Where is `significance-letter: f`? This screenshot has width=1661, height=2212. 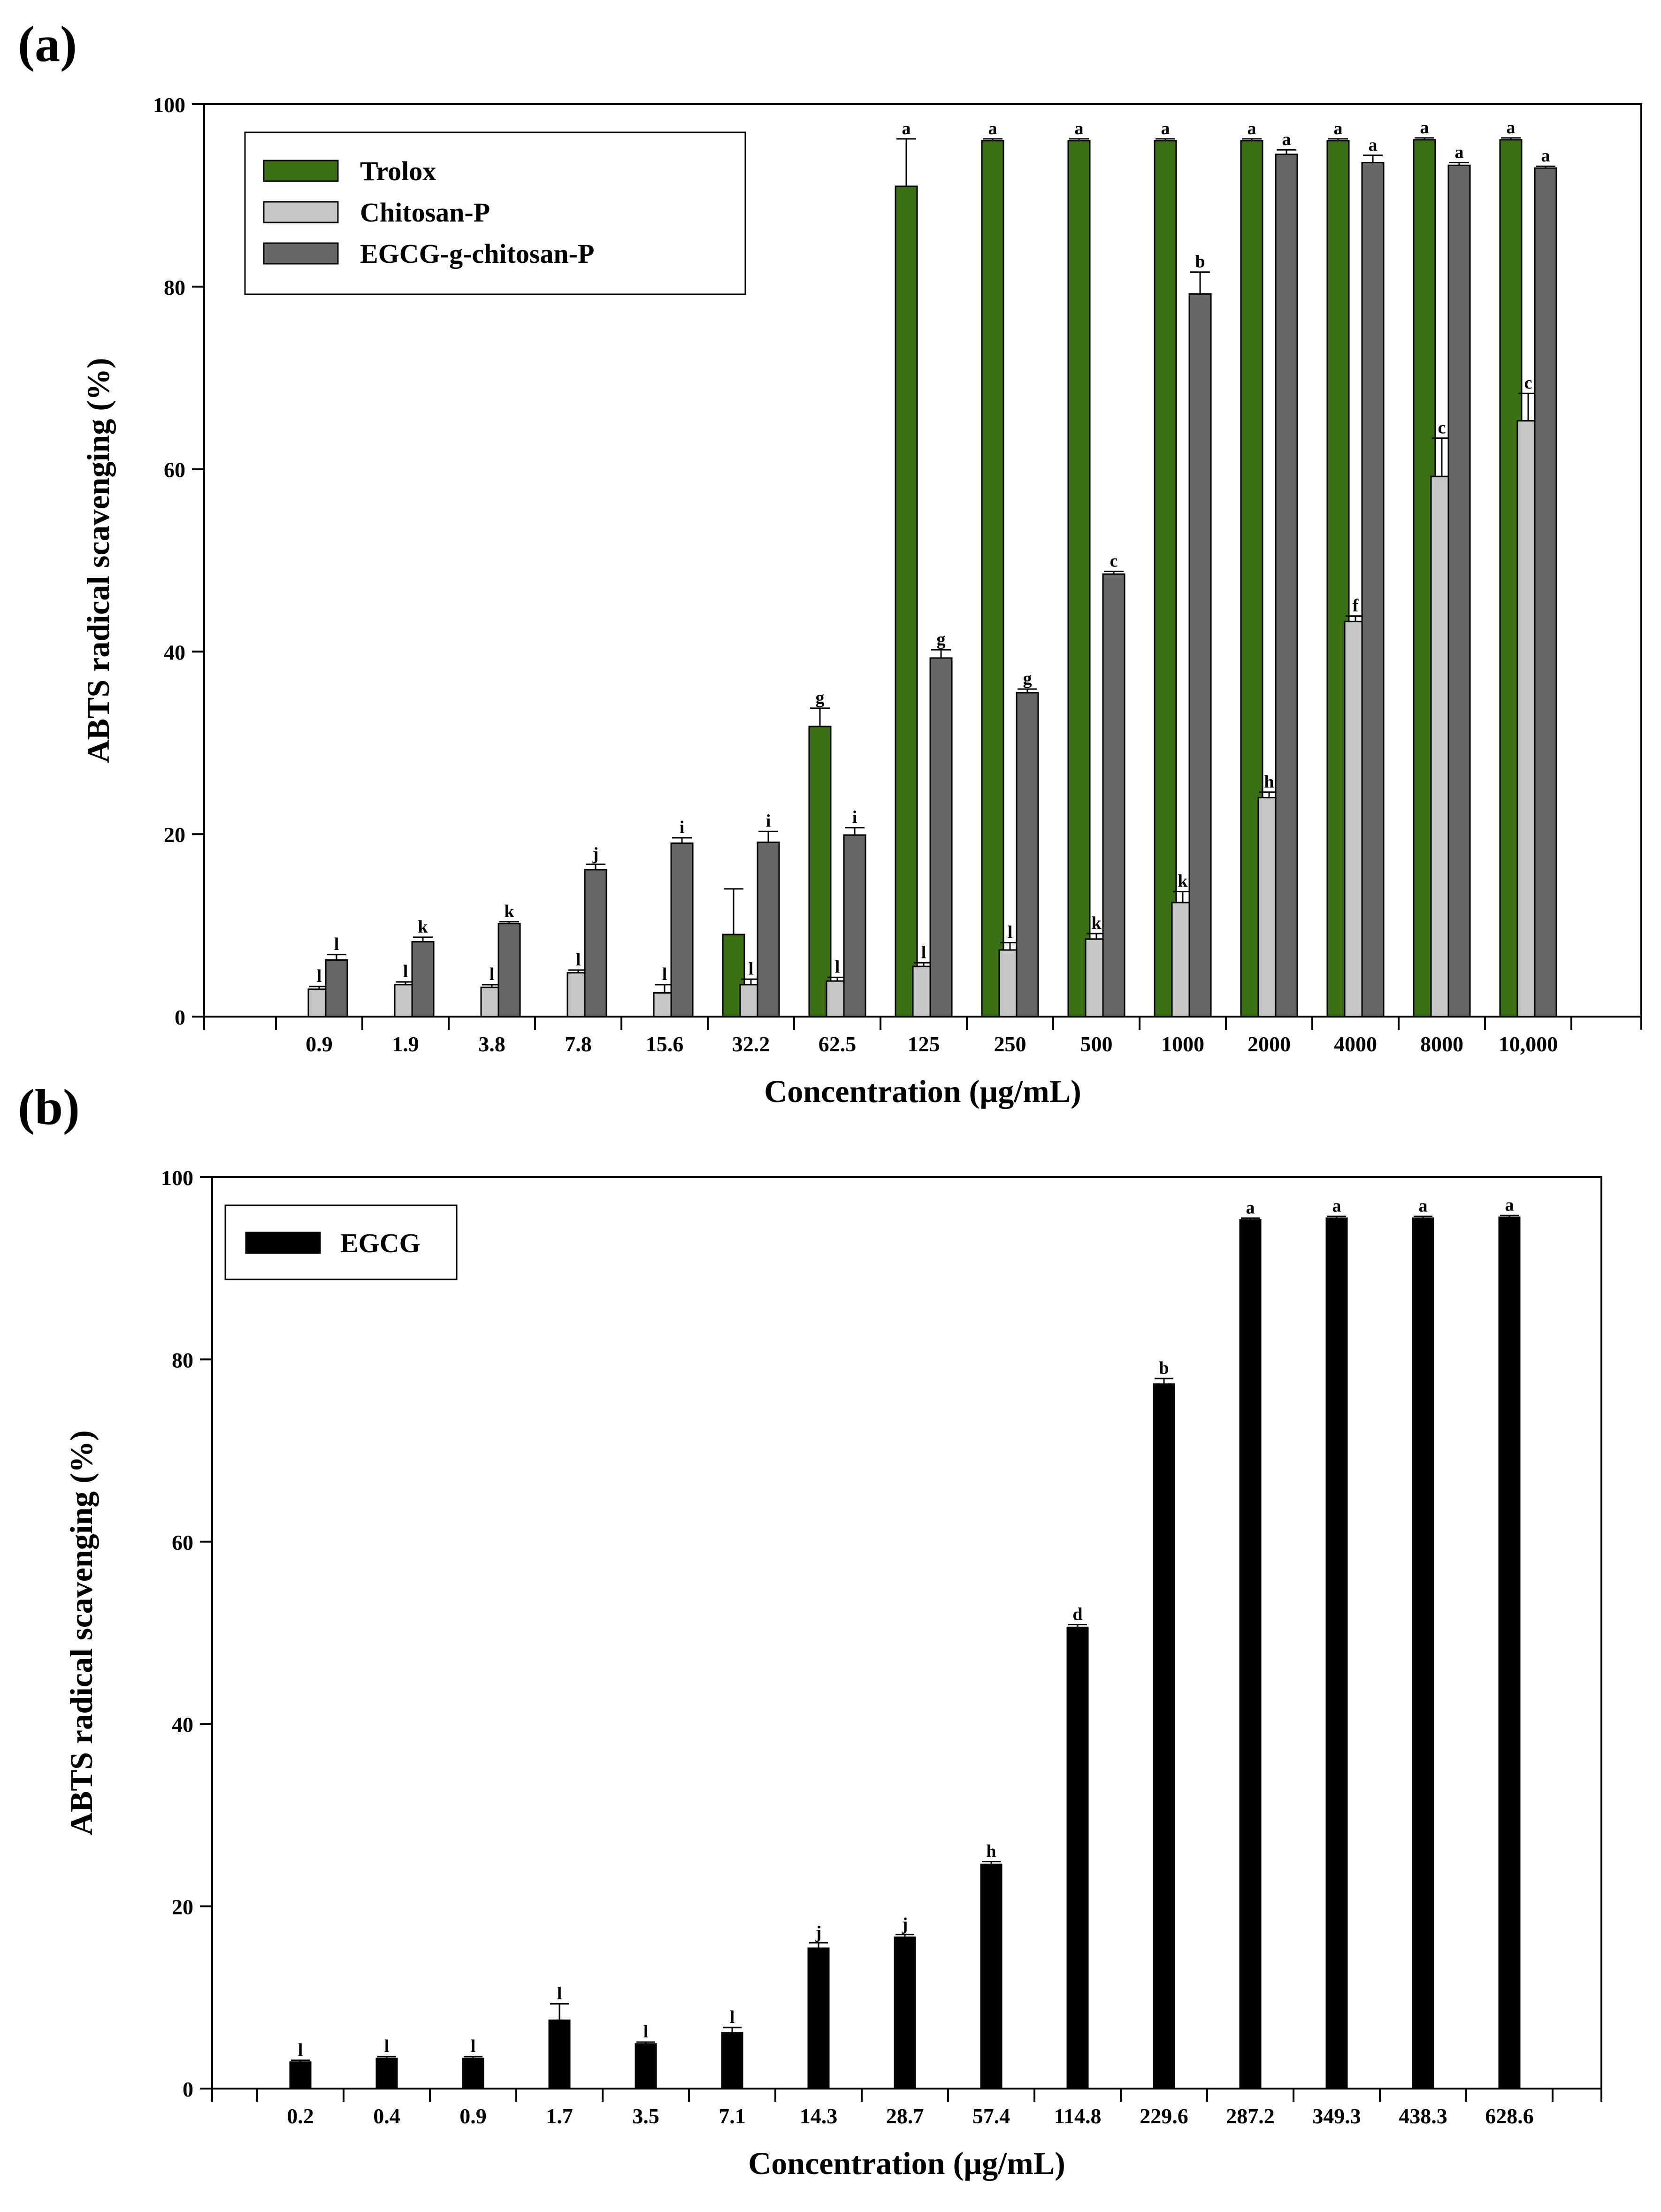
significance-letter: f is located at coordinates (1356, 606).